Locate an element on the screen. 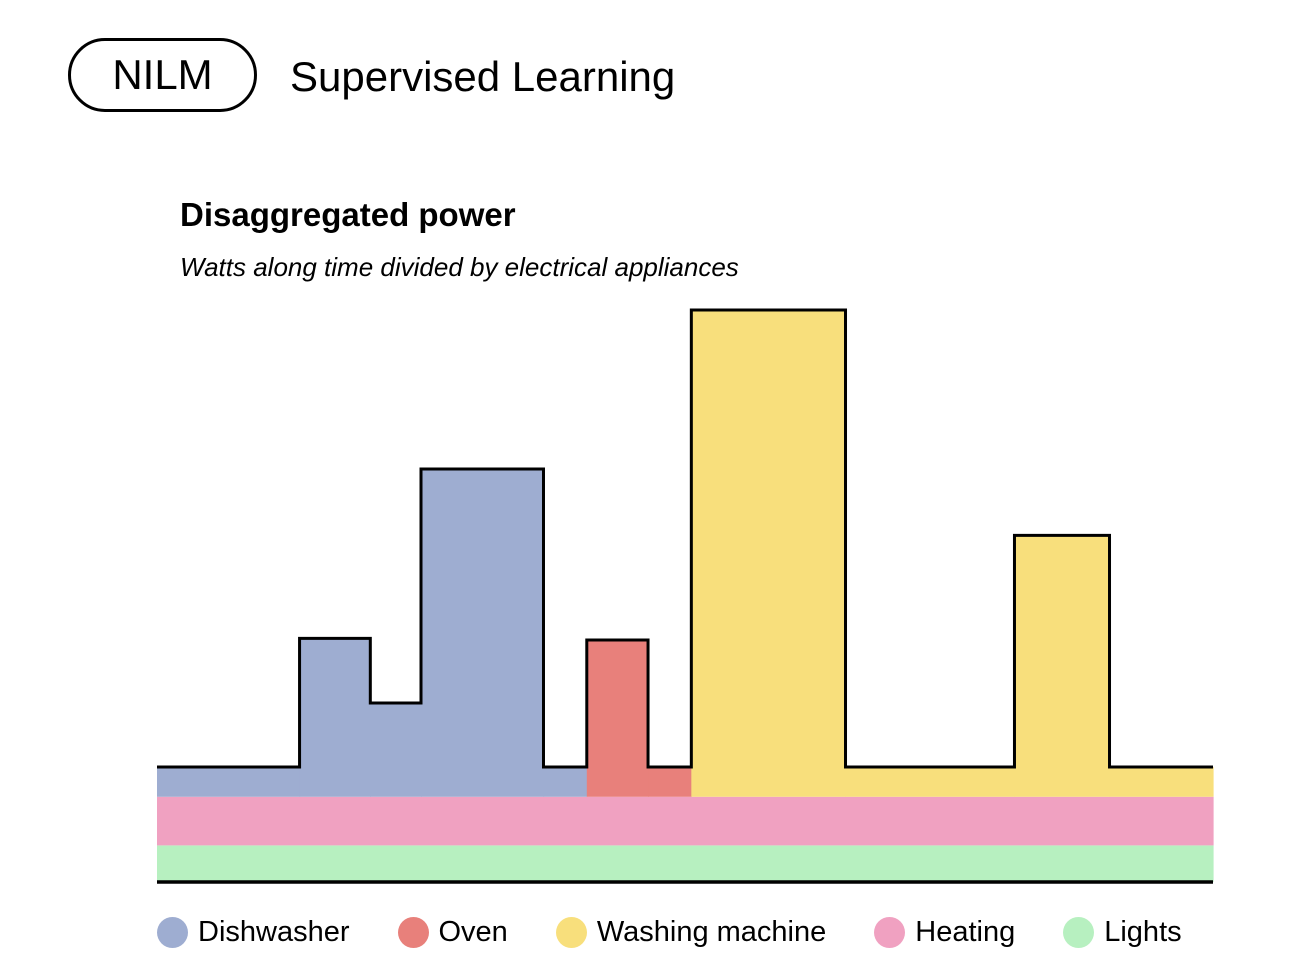  legend-label: Oven is located at coordinates (473, 931).